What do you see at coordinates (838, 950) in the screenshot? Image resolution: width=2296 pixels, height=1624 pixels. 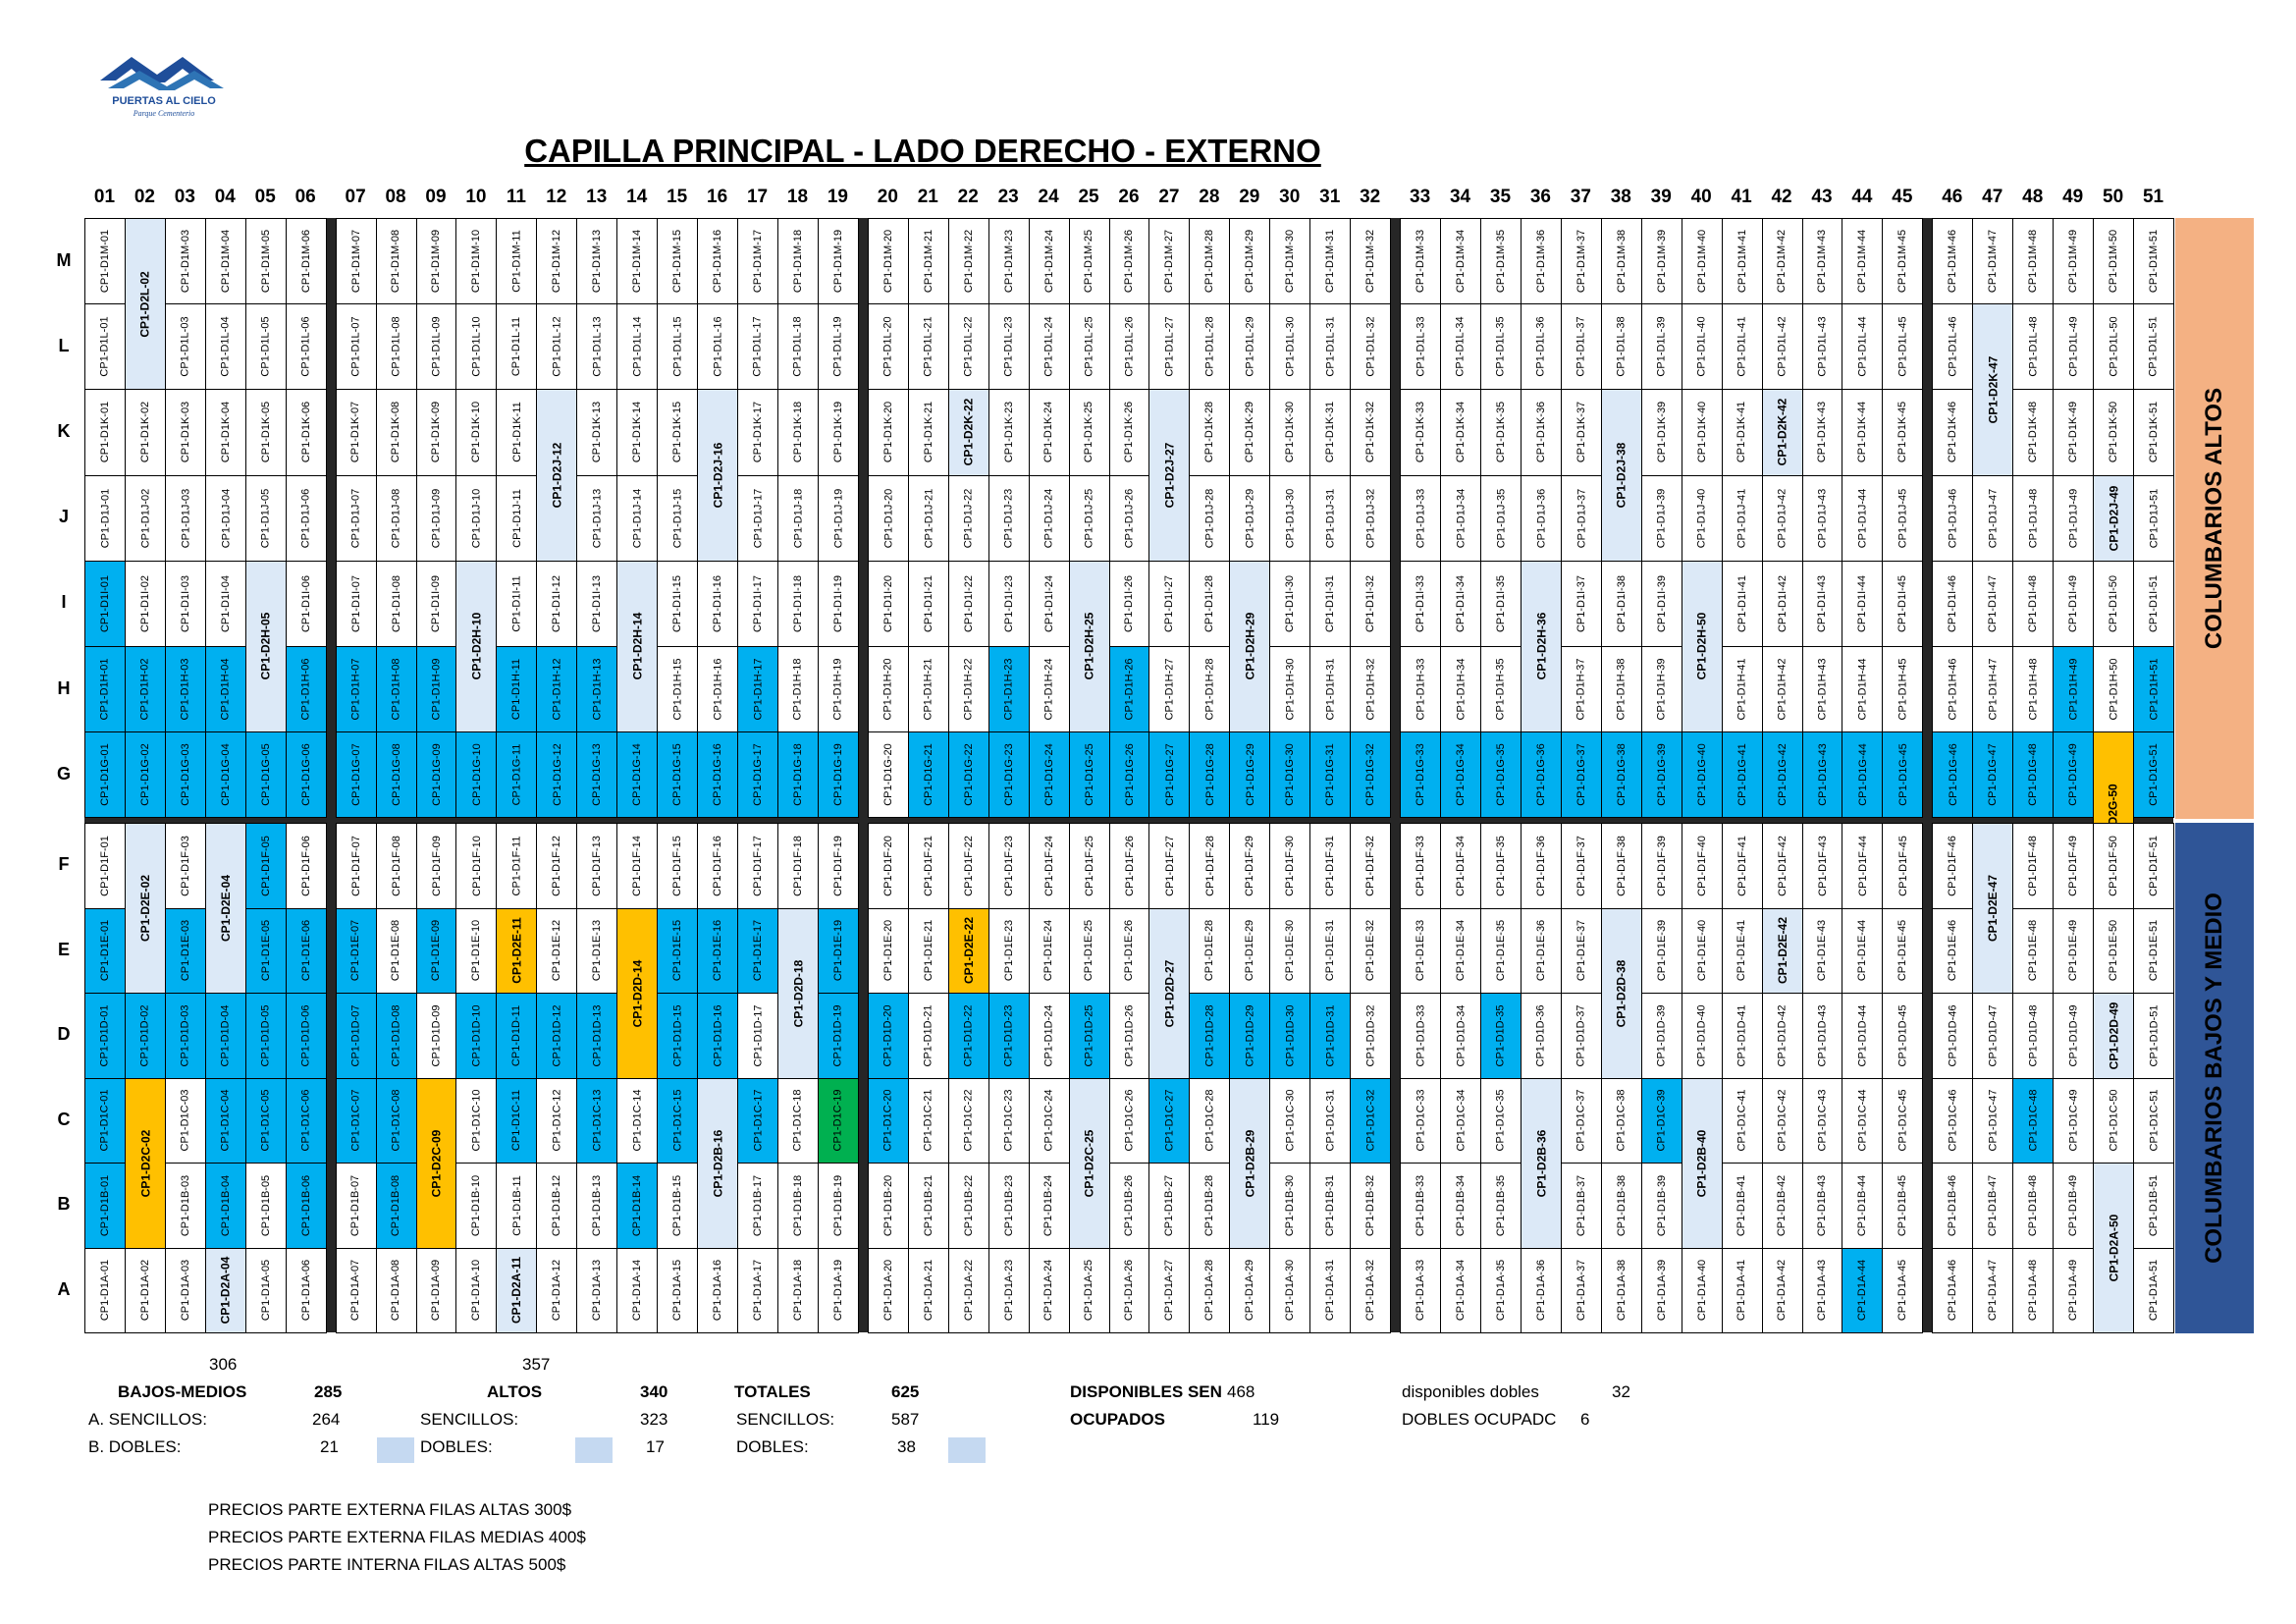 I see `niche-cell: CP1-D1E-19` at bounding box center [838, 950].